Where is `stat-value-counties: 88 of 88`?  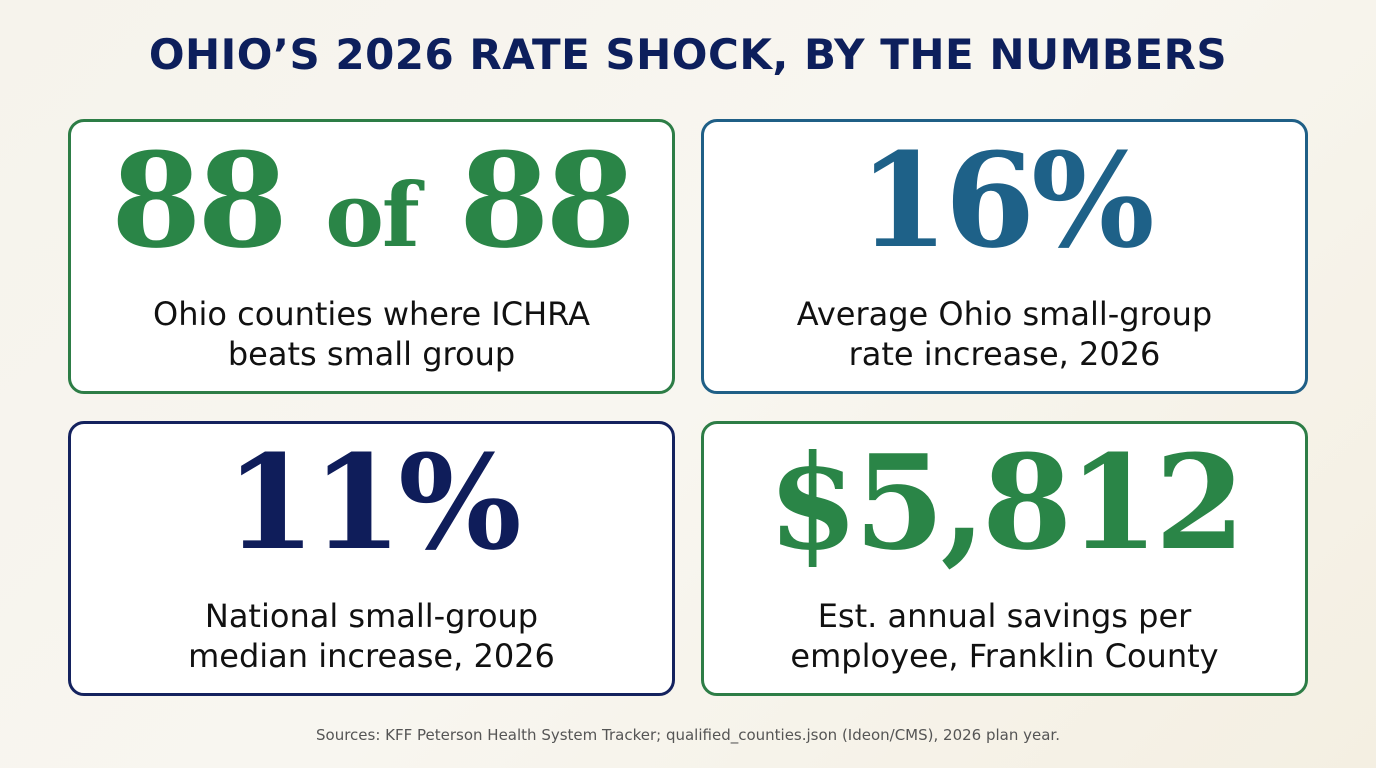 stat-value-counties: 88 of 88 is located at coordinates (371, 201).